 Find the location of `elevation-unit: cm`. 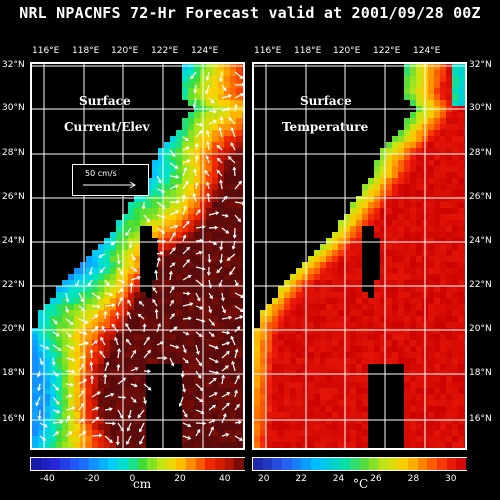

elevation-unit: cm is located at coordinates (142, 484).